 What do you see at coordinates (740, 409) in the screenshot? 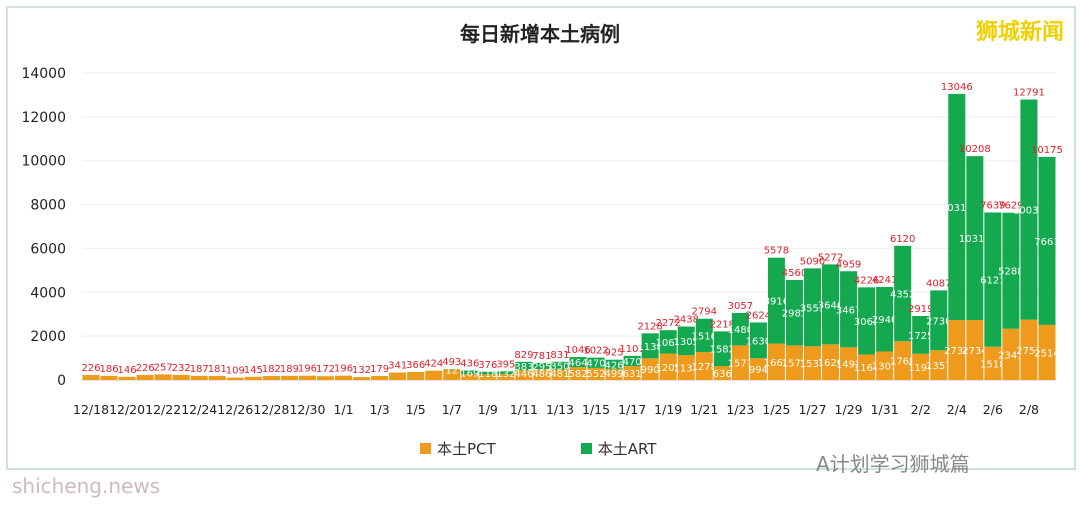
I see `x-tick-label: 1/23` at bounding box center [740, 409].